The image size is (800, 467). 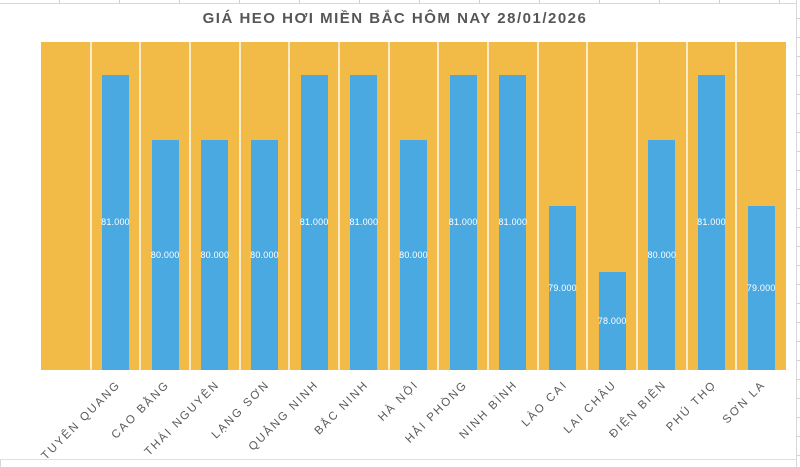 I want to click on bar-11: 78.000, so click(x=612, y=320).